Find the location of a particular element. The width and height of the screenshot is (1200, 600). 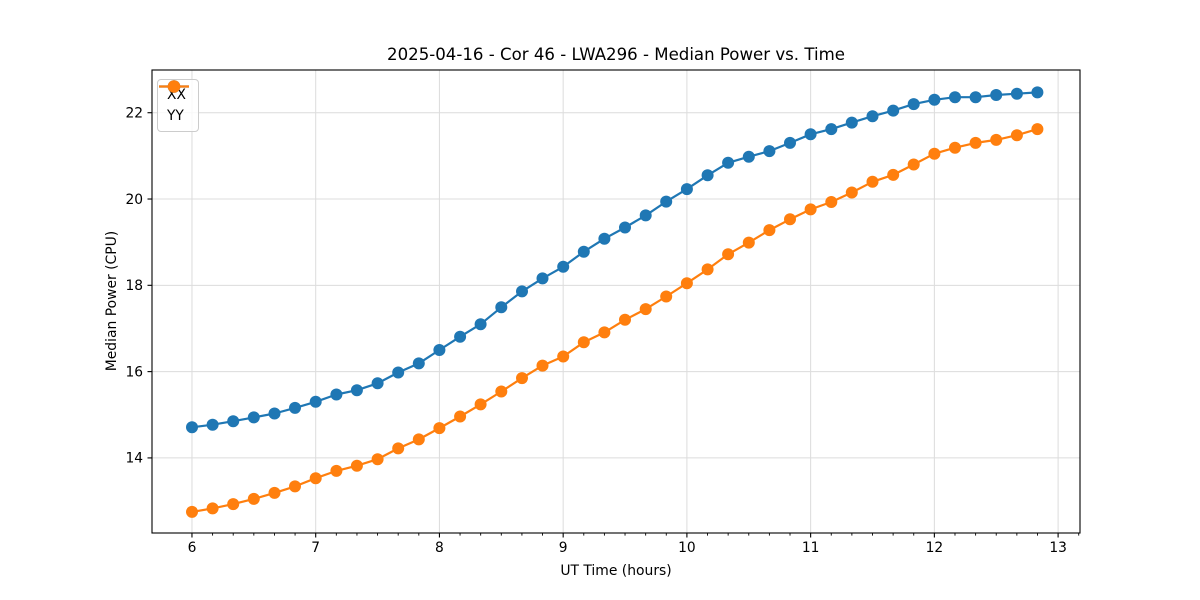

y-tick-label: 20 is located at coordinates (134, 200).